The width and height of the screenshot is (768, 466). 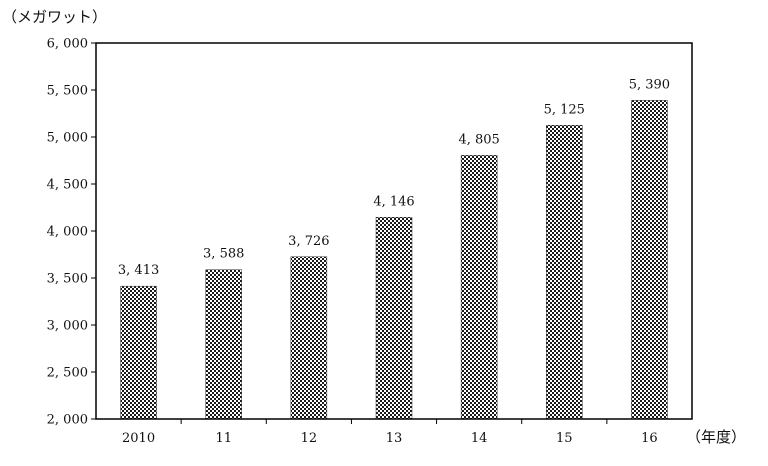 What do you see at coordinates (138, 270) in the screenshot?
I see `data-label-2010: 3, 413` at bounding box center [138, 270].